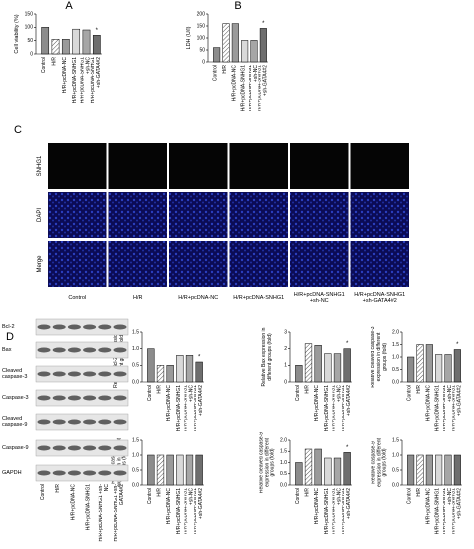  Describe the element at coordinates (29, 14) in the screenshot. I see `y-tick-label: 150` at that location.